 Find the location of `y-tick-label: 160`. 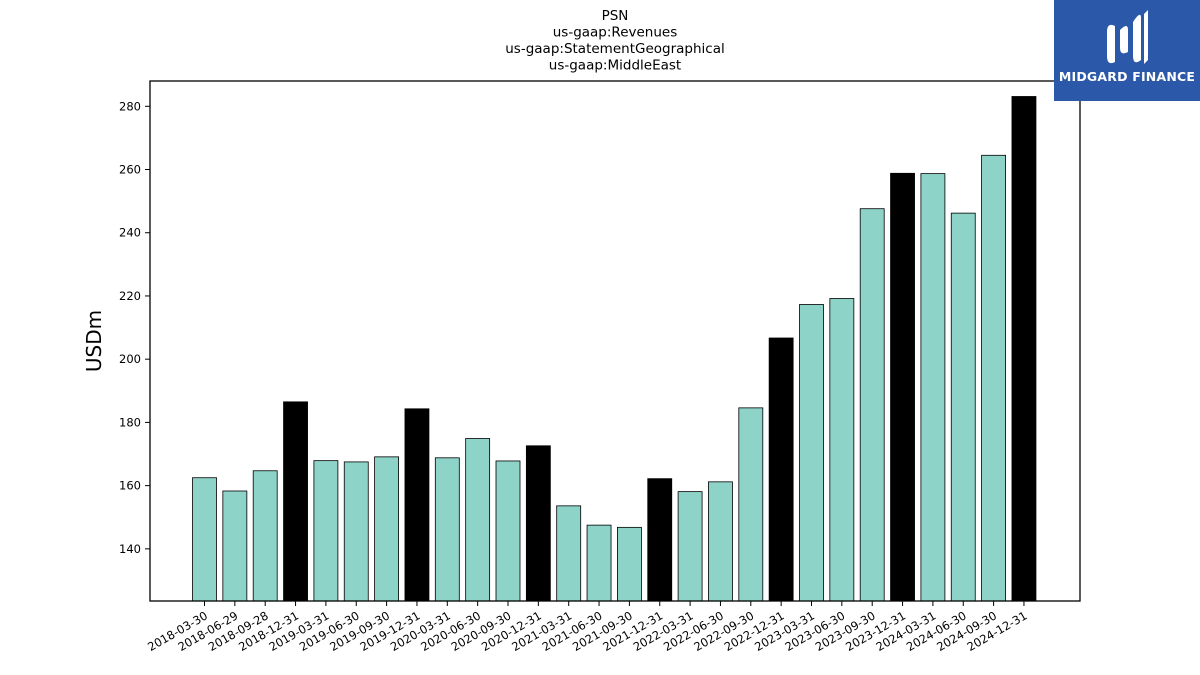

y-tick-label: 160 is located at coordinates (130, 486).